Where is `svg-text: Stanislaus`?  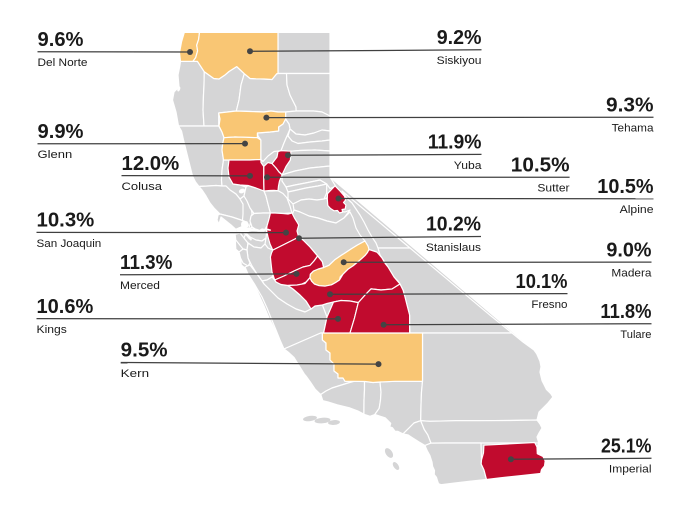 svg-text: Stanislaus is located at coordinates (454, 248).